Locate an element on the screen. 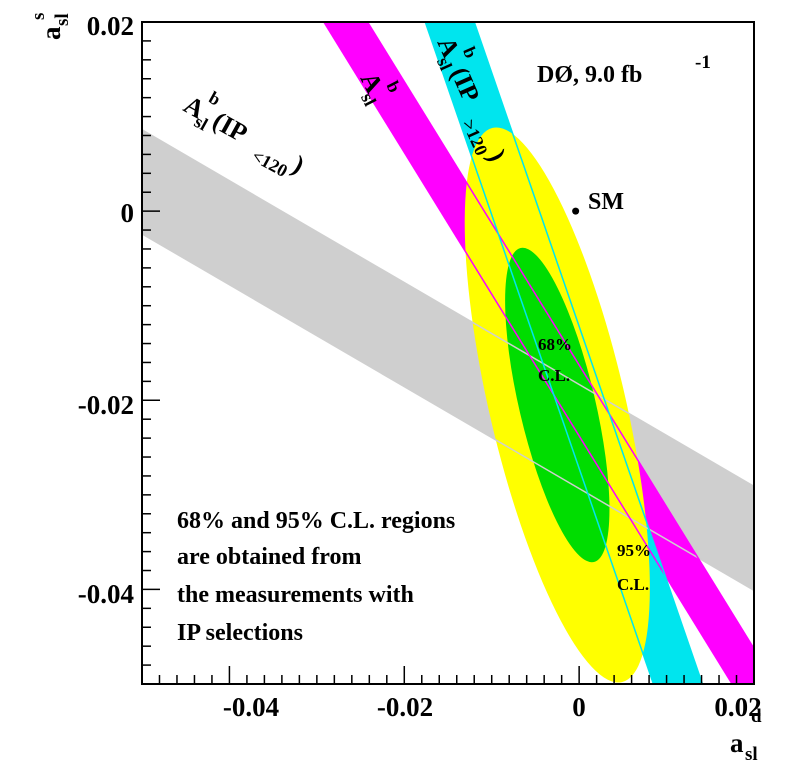 The width and height of the screenshot is (795, 765). sm-point is located at coordinates (576, 211).